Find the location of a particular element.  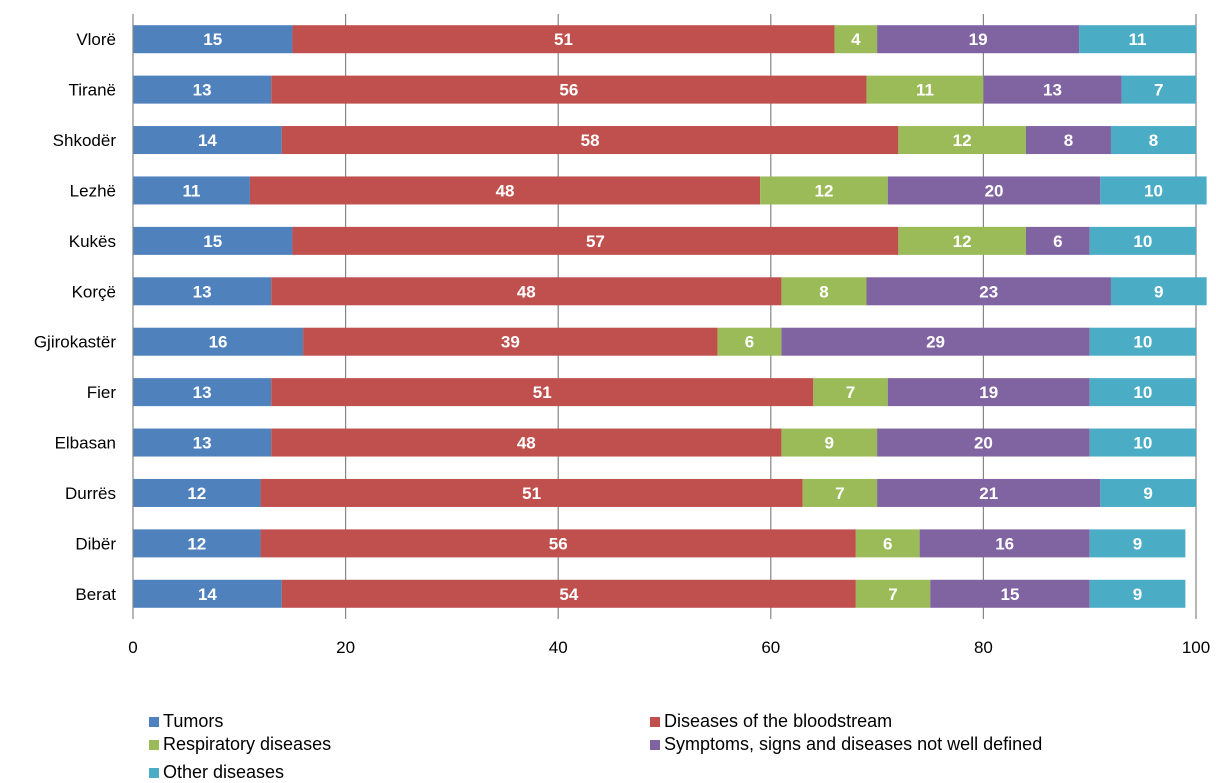

data-label: 23 is located at coordinates (988, 291).